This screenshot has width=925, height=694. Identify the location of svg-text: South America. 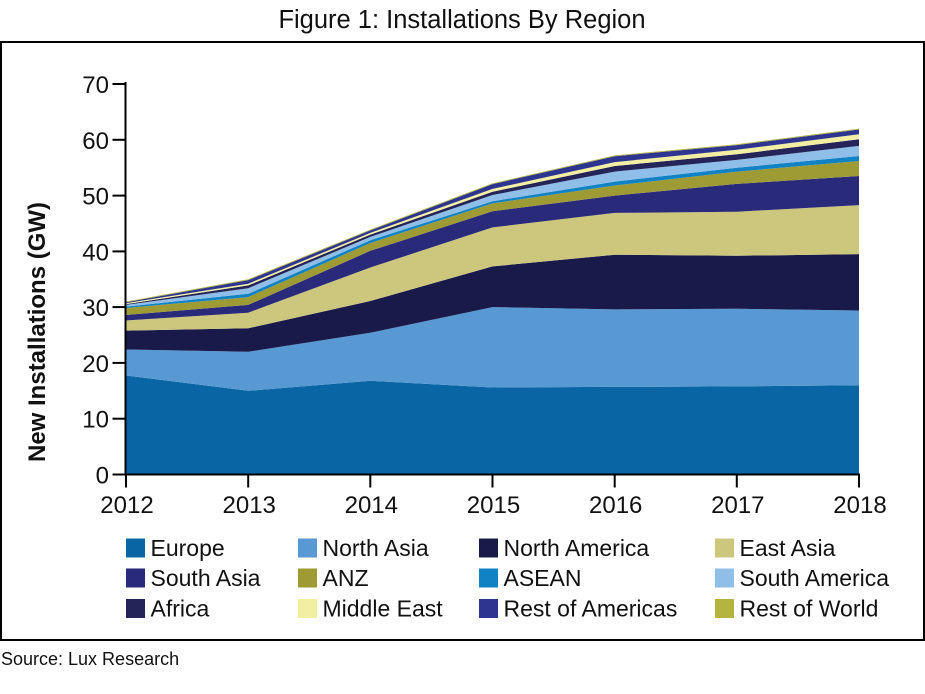
(815, 578).